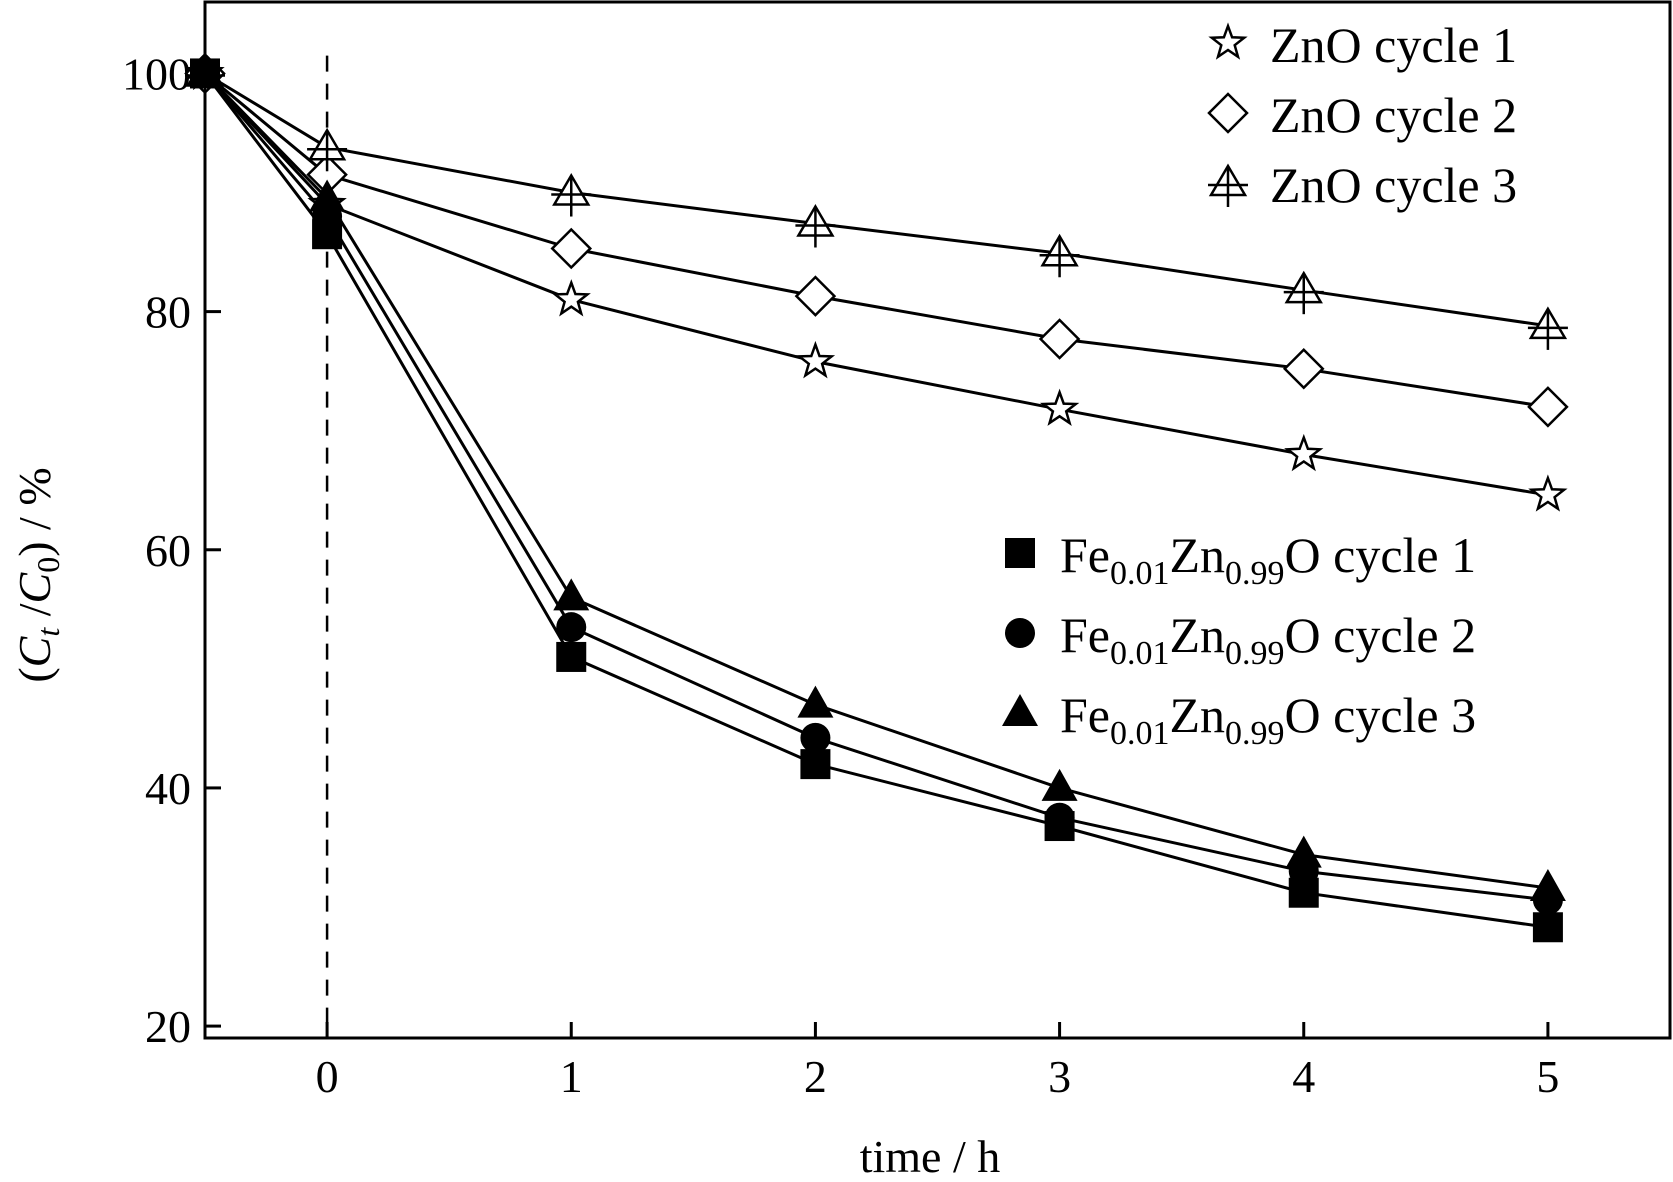 The width and height of the screenshot is (1673, 1182). I want to click on y-axis-paren-close: ), so click(34, 548).